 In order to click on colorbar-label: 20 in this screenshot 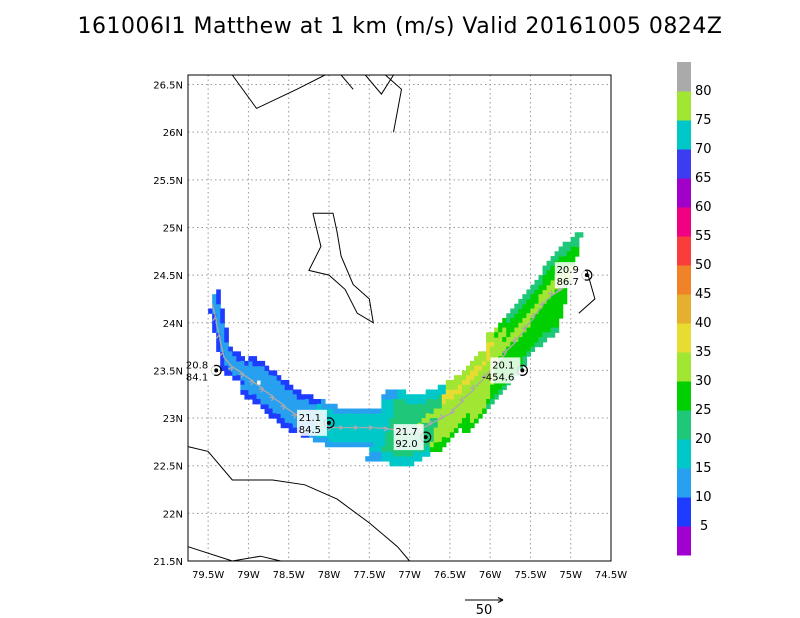, I will do `click(703, 439)`.